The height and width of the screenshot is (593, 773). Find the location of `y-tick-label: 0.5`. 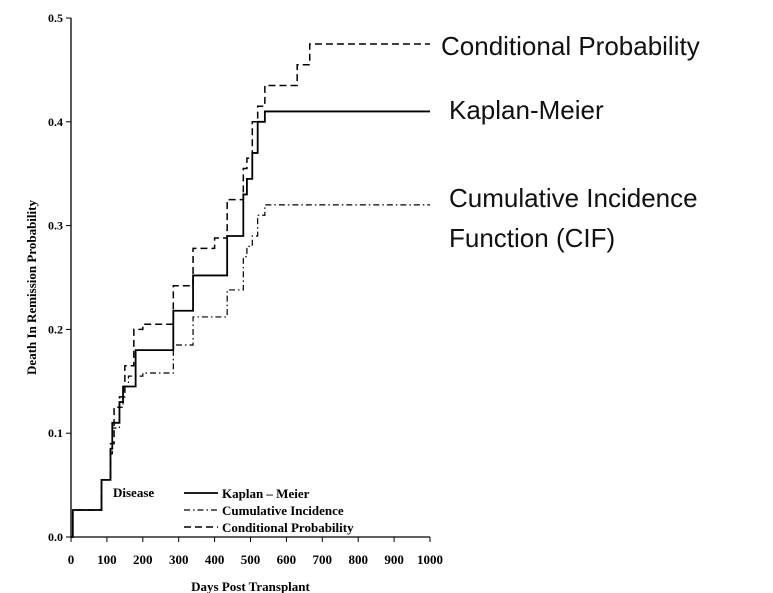

y-tick-label: 0.5 is located at coordinates (55, 18).